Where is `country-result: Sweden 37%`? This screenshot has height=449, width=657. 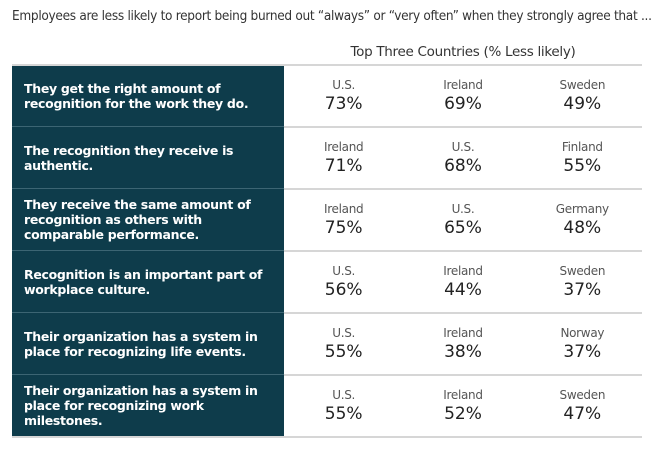
country-result: Sweden 37% is located at coordinates (582, 282).